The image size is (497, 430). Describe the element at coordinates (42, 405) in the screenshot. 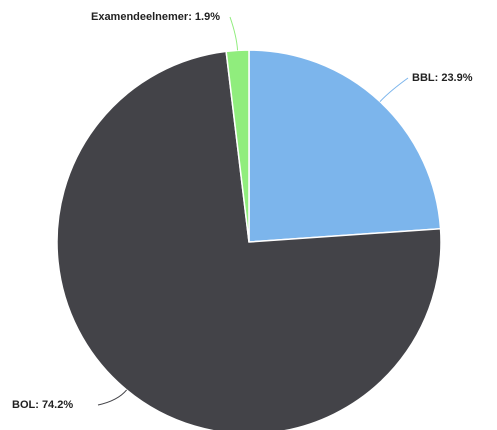

I see `data-label: BOL: 74.2%` at that location.